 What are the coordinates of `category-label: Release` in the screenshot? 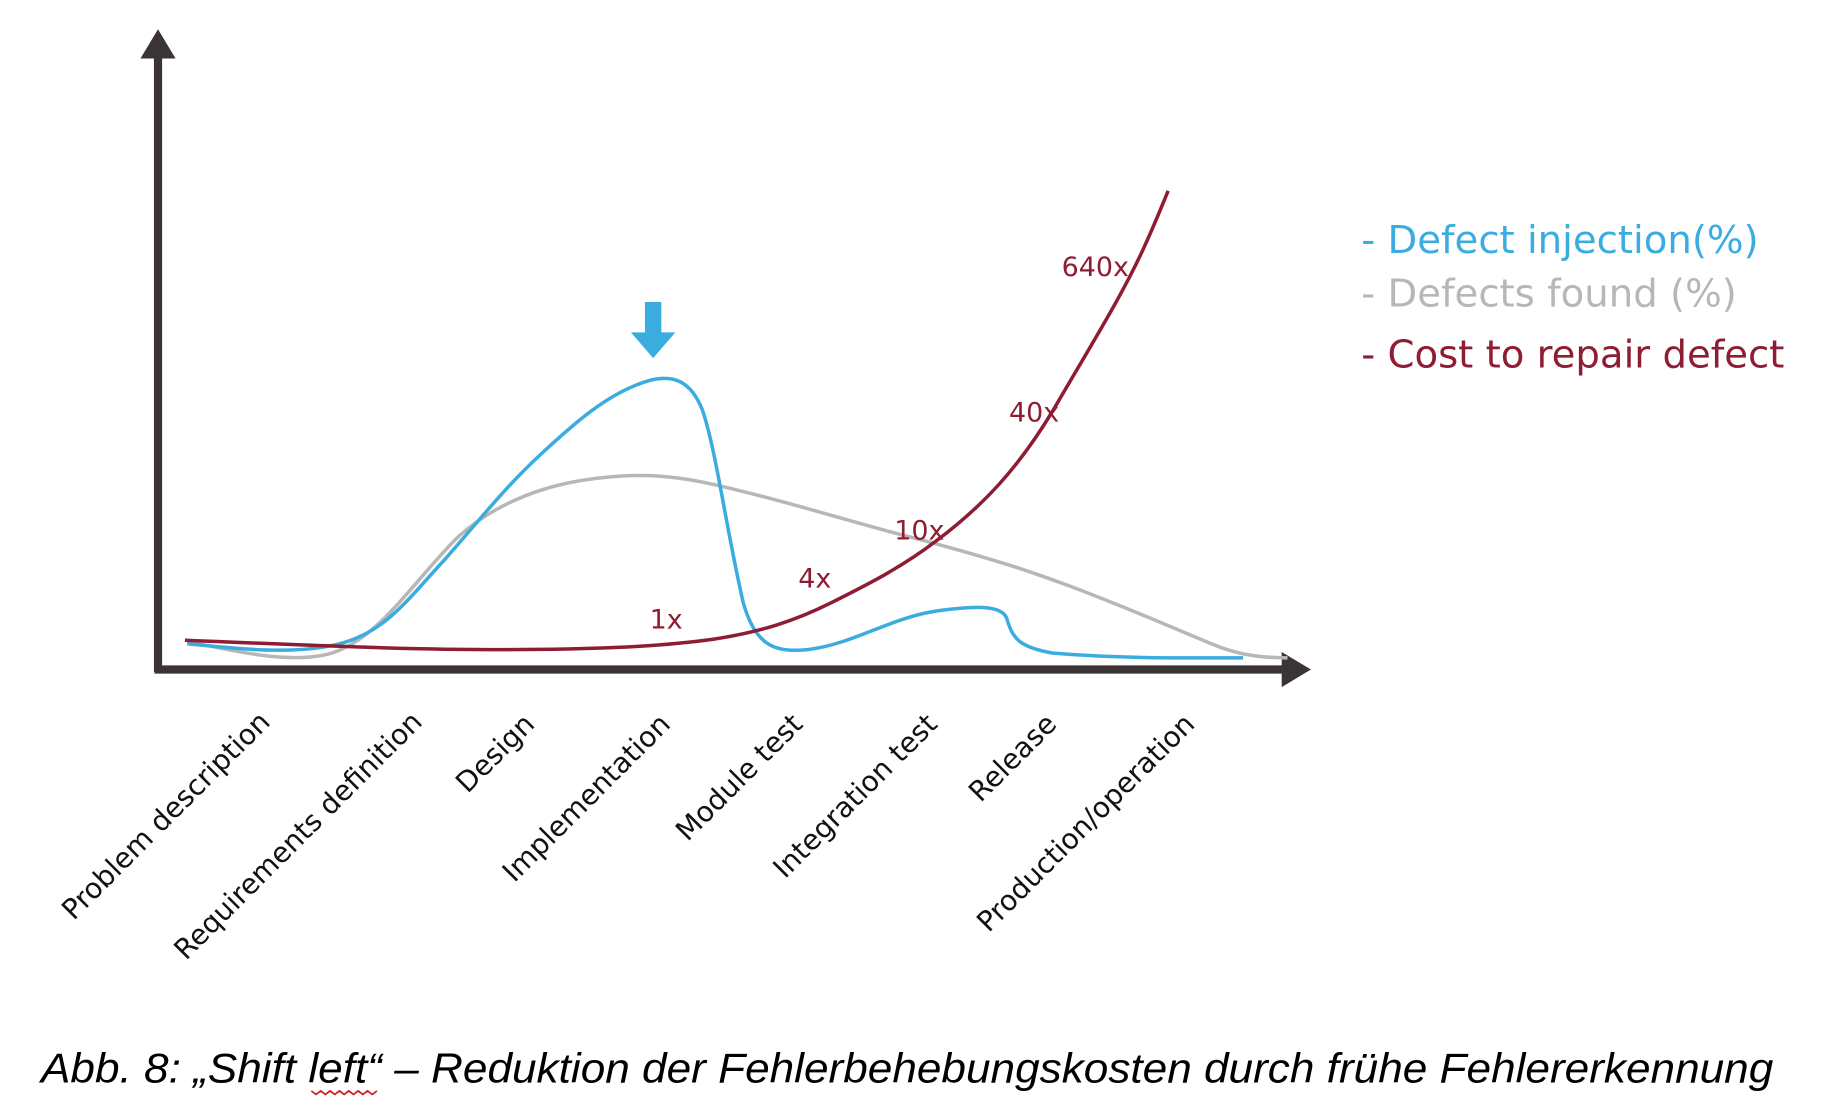 It's located at (1012, 757).